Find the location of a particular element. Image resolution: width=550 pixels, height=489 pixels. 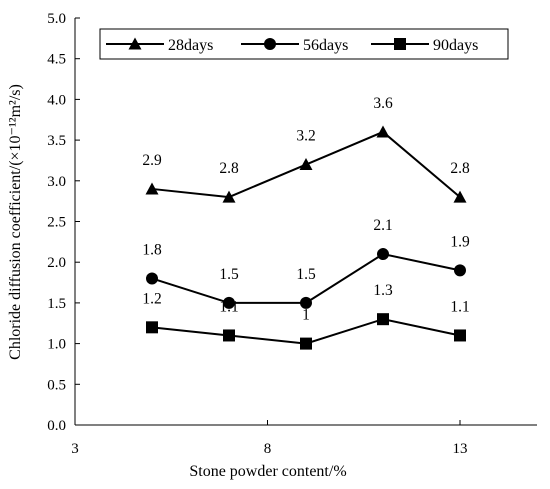

data-label: 1.8 is located at coordinates (152, 249).